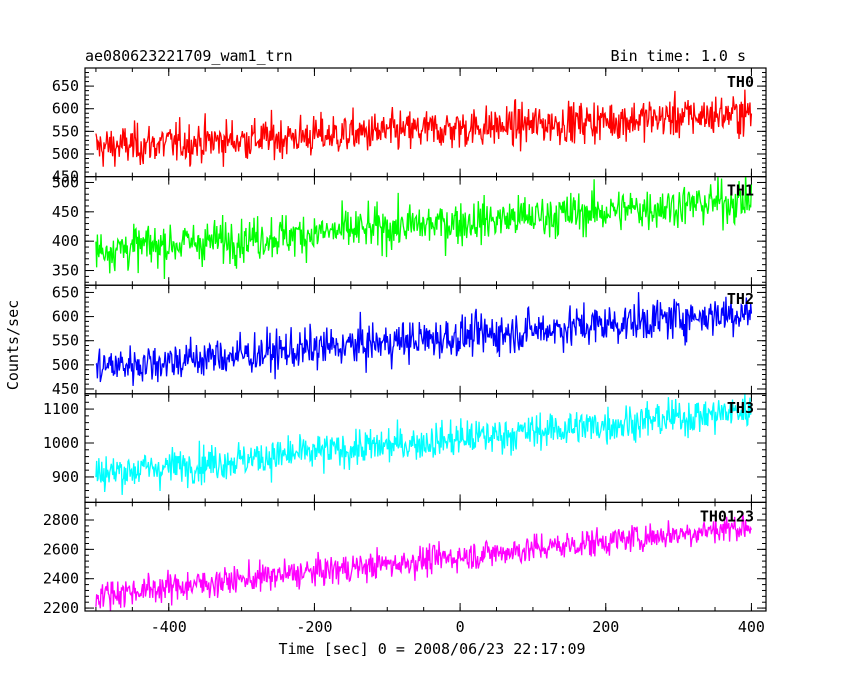  I want to click on y-tick-label: 2800, so click(61, 520).